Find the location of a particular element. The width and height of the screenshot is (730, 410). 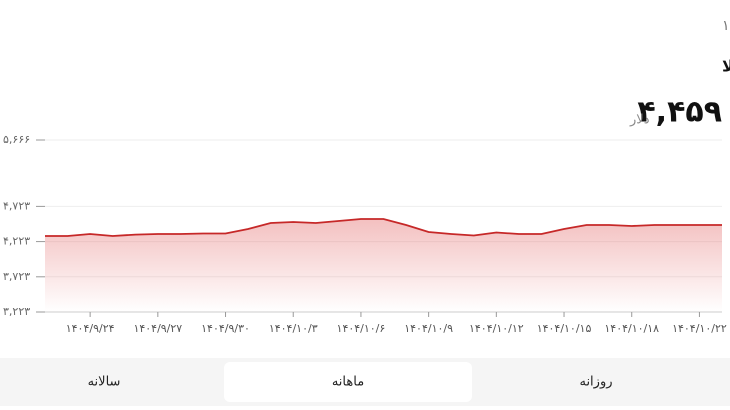

x-tick-label: ۱۴۰۴/۱۰/۶ is located at coordinates (361, 328).